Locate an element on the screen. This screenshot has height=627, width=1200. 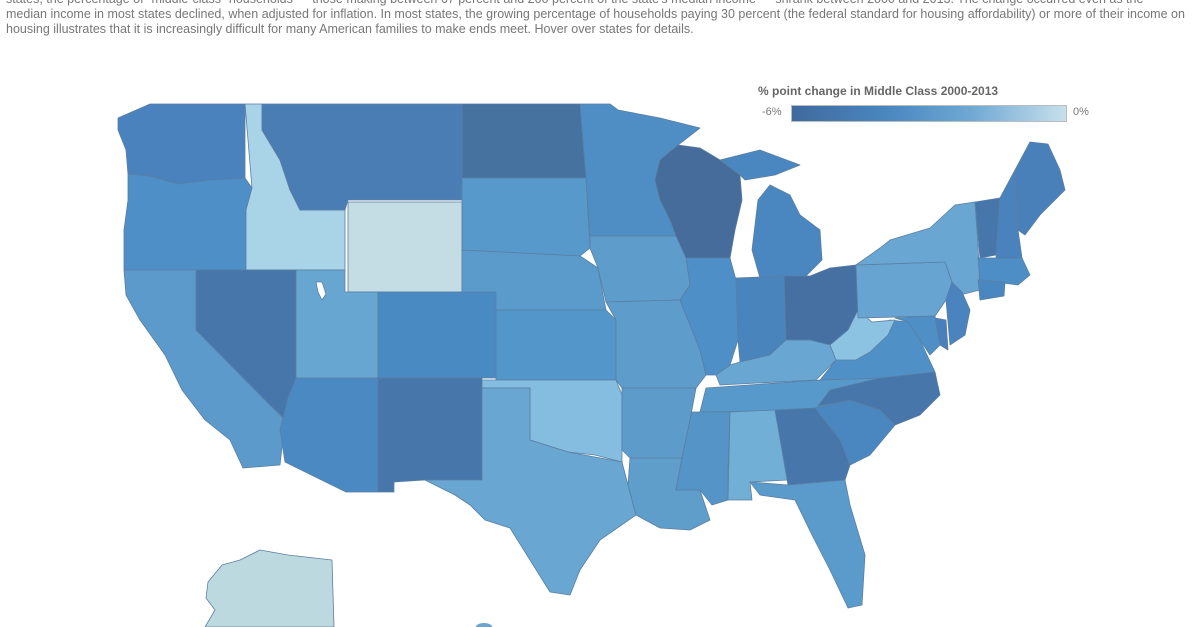
state-new-hampshire is located at coordinates (1009, 214).